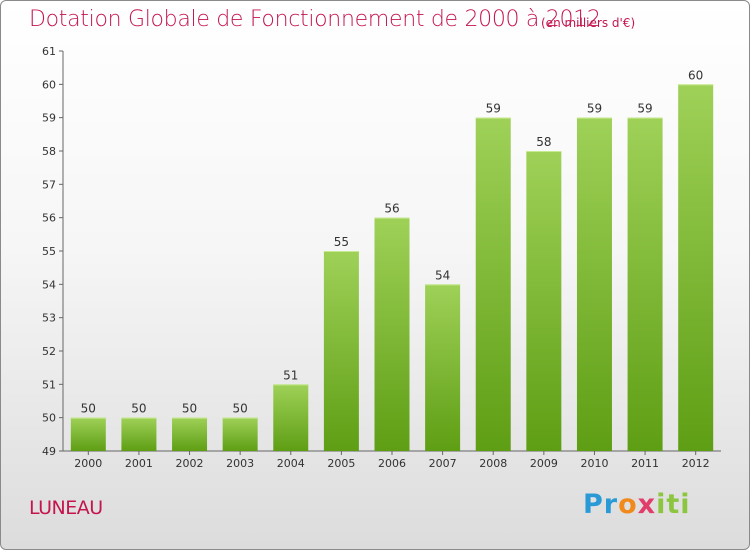  What do you see at coordinates (341, 242) in the screenshot?
I see `value-label-2005: 55` at bounding box center [341, 242].